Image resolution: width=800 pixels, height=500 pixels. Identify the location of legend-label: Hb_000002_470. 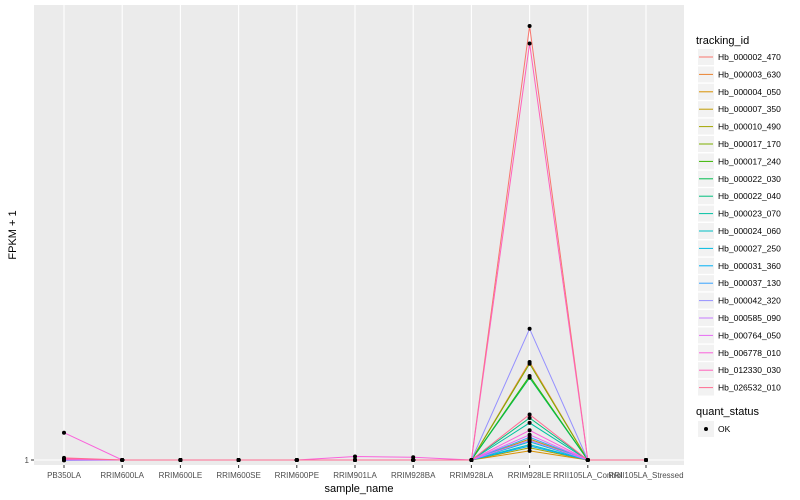
(749, 57).